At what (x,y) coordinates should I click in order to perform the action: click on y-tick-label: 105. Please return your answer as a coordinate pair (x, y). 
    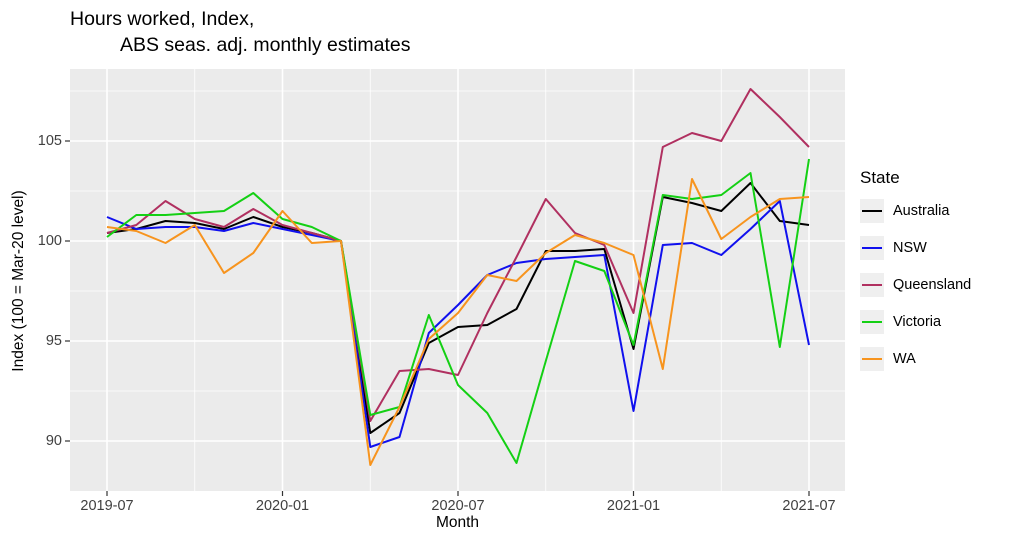
    Looking at the image, I should click on (49, 141).